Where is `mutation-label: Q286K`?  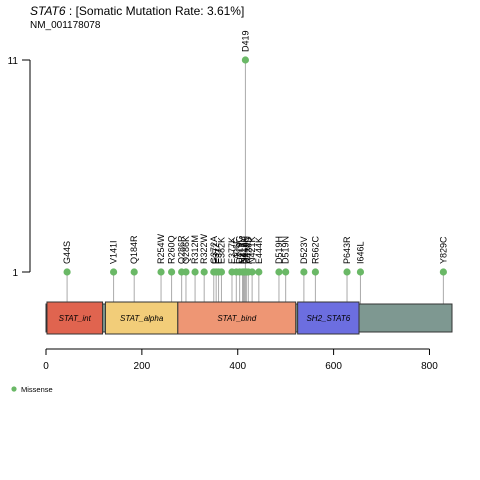
mutation-label: Q286K is located at coordinates (186, 250).